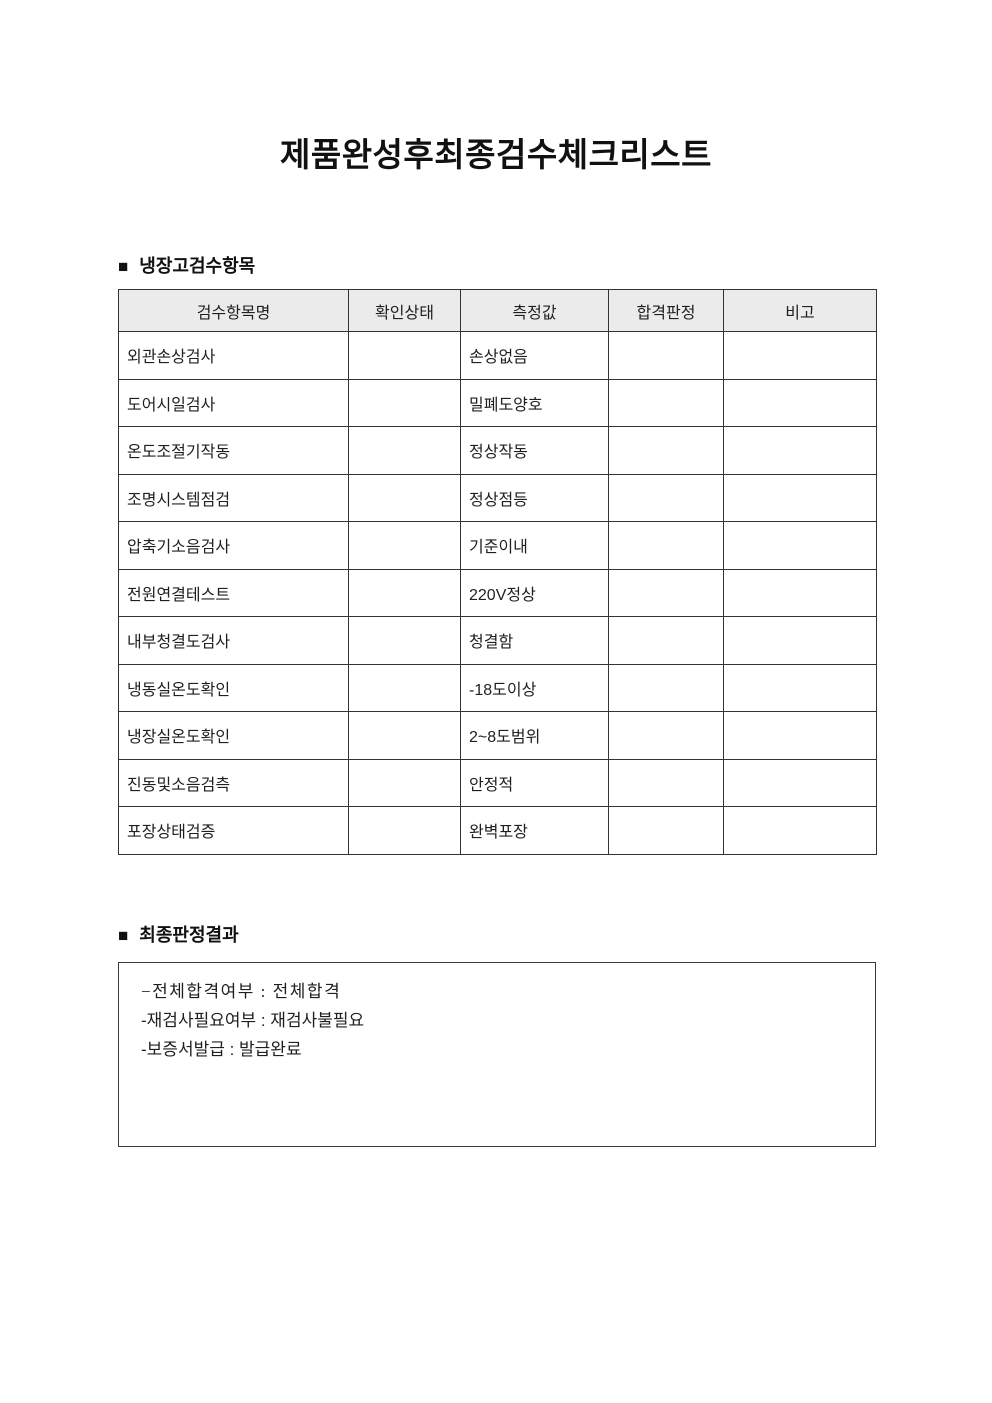 Image resolution: width=992 pixels, height=1403 pixels. Describe the element at coordinates (189, 935) in the screenshot. I see `section-title-final-result: 최종판정결과` at that location.